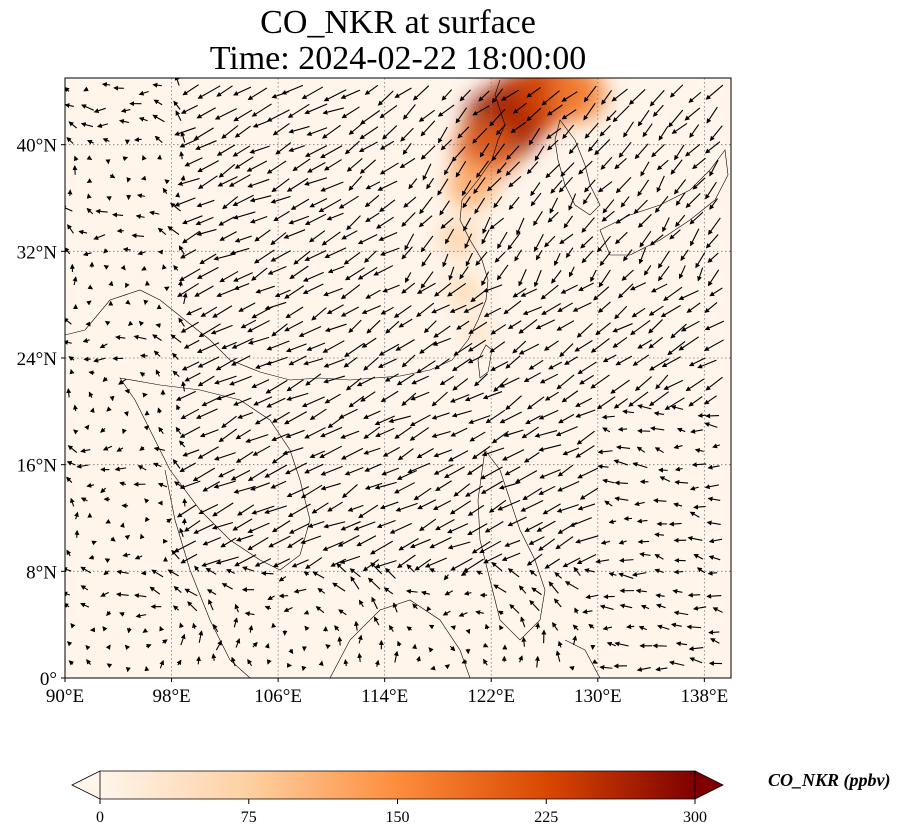 The image size is (920, 836). I want to click on colorbar-tick-label: 0, so click(100, 817).